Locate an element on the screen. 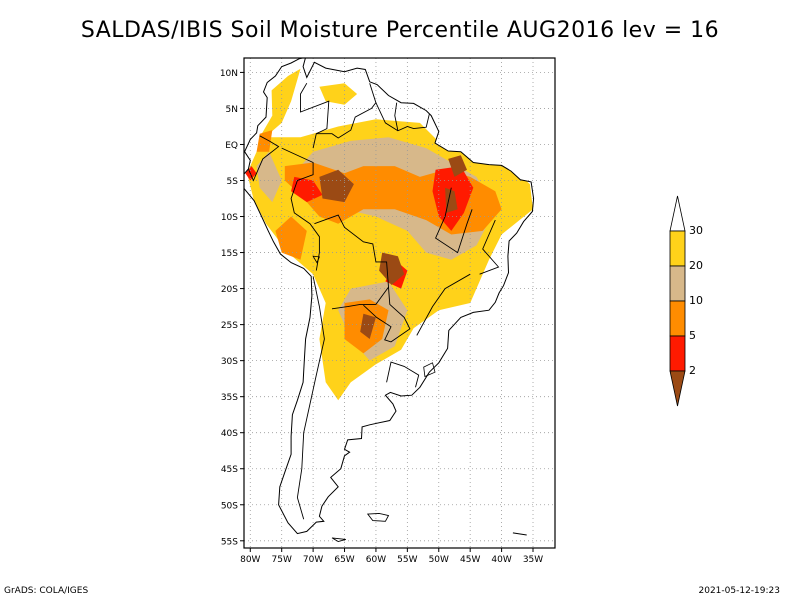  colorbar-legend: 30 20 10 5 2 is located at coordinates (686, 301).